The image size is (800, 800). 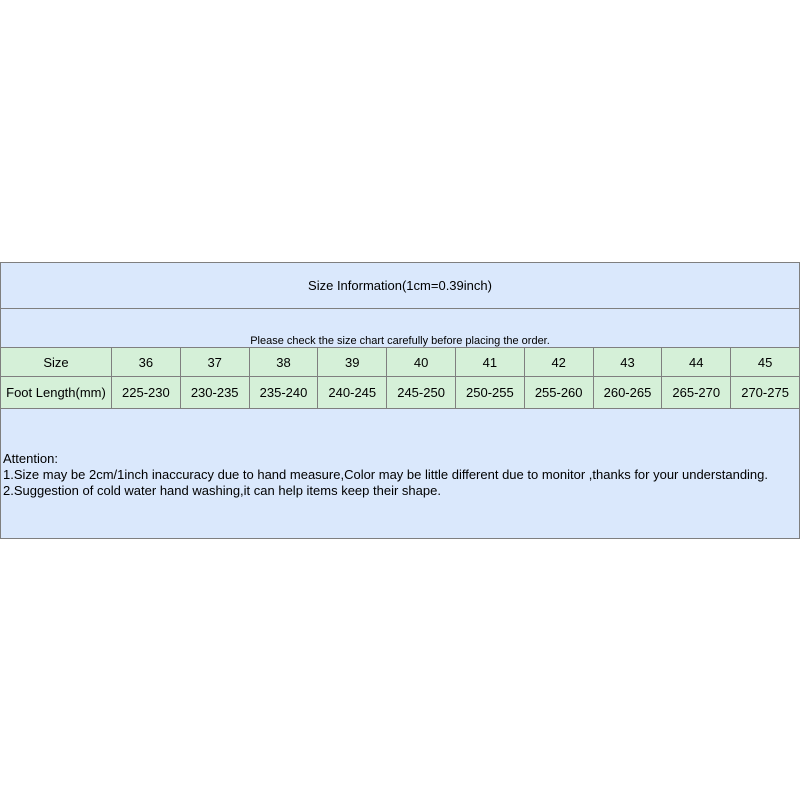 What do you see at coordinates (627, 392) in the screenshot?
I see `foot-length-cell: 260-265` at bounding box center [627, 392].